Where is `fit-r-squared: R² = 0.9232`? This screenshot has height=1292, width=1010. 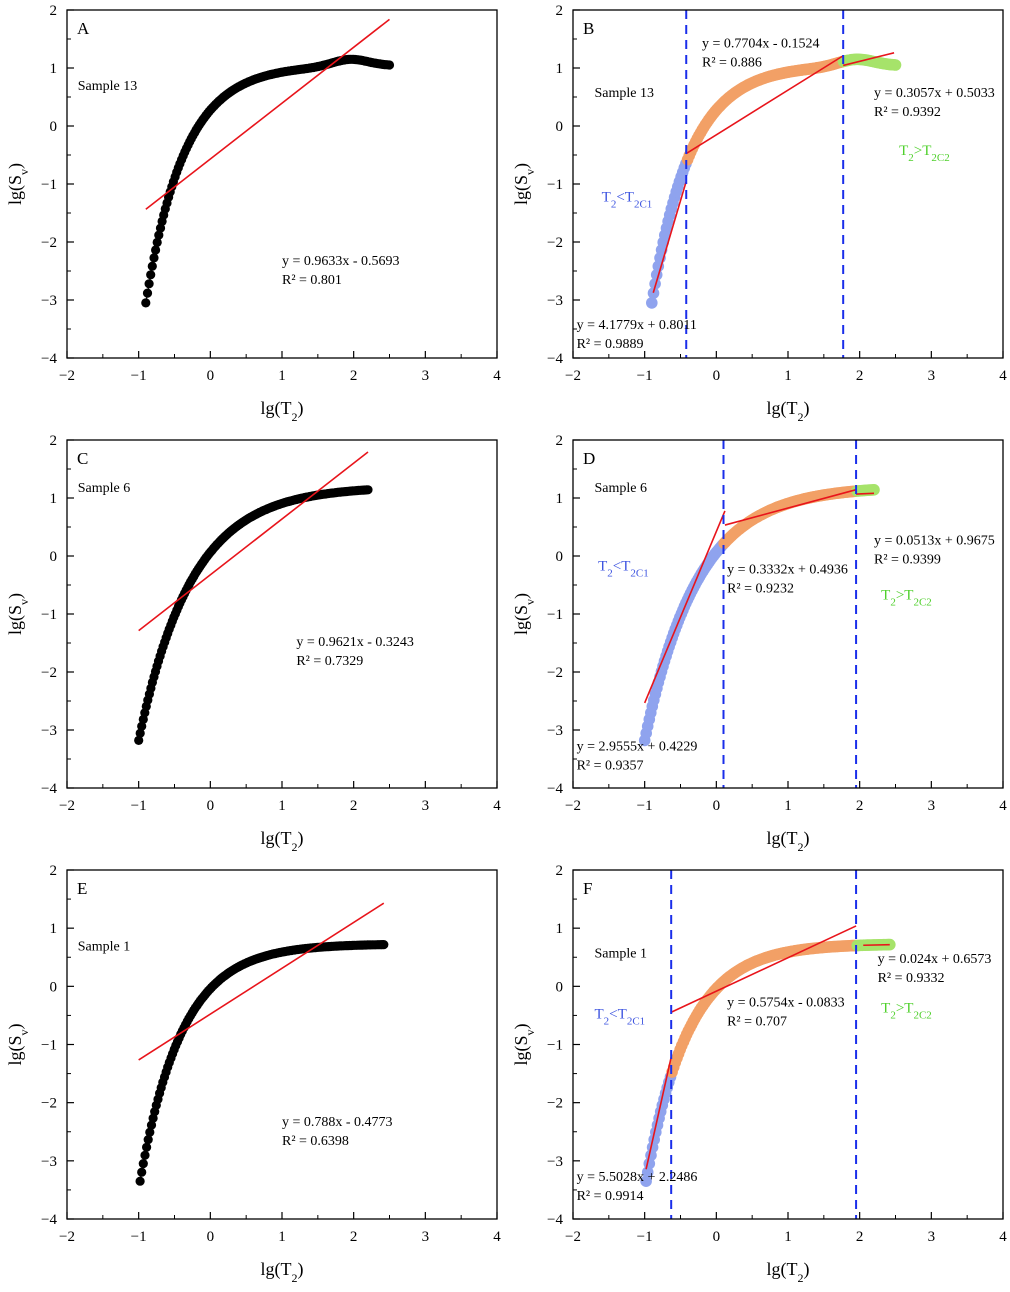 fit-r-squared: R² = 0.9232 is located at coordinates (760, 588).